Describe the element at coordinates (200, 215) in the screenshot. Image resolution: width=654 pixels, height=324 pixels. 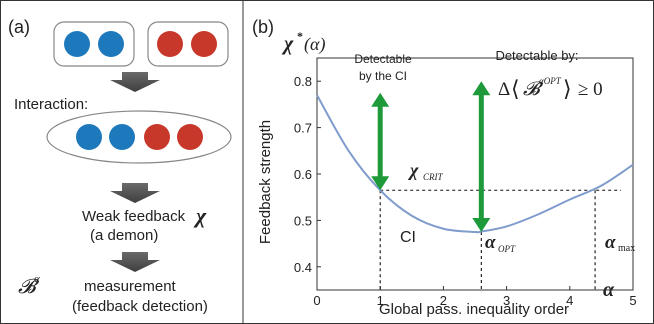
I see `chi-symbol: χ` at that location.